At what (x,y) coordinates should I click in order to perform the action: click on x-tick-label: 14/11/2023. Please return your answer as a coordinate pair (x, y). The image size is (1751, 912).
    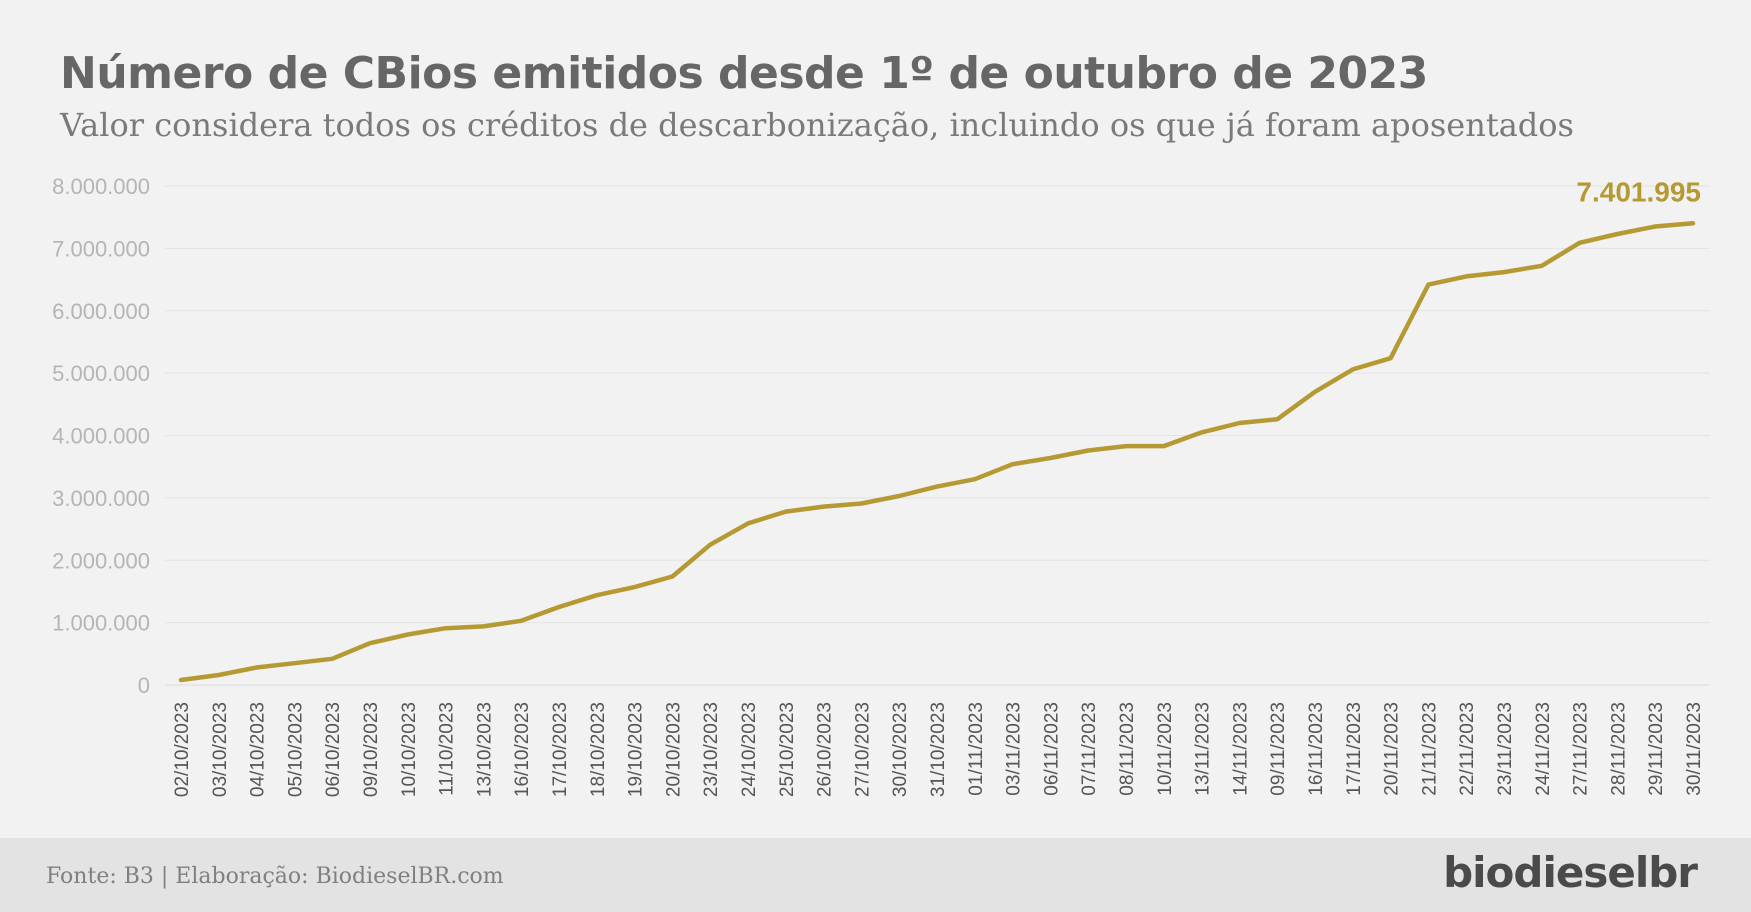
    Looking at the image, I should click on (1240, 749).